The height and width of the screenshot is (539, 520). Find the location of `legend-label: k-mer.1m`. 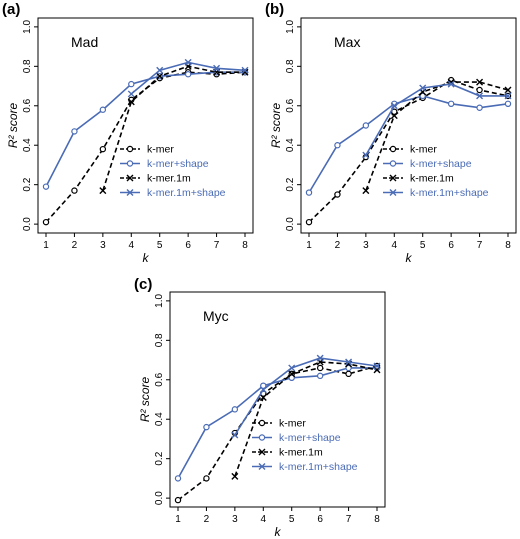

legend-label: k-mer.1m is located at coordinates (169, 179).